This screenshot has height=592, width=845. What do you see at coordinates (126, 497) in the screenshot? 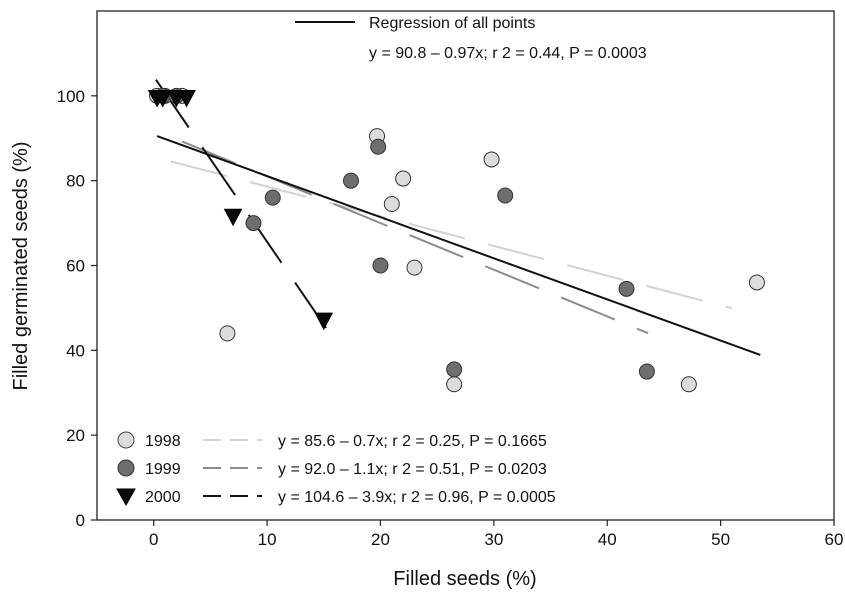
I see `legend-marker-2000` at bounding box center [126, 497].